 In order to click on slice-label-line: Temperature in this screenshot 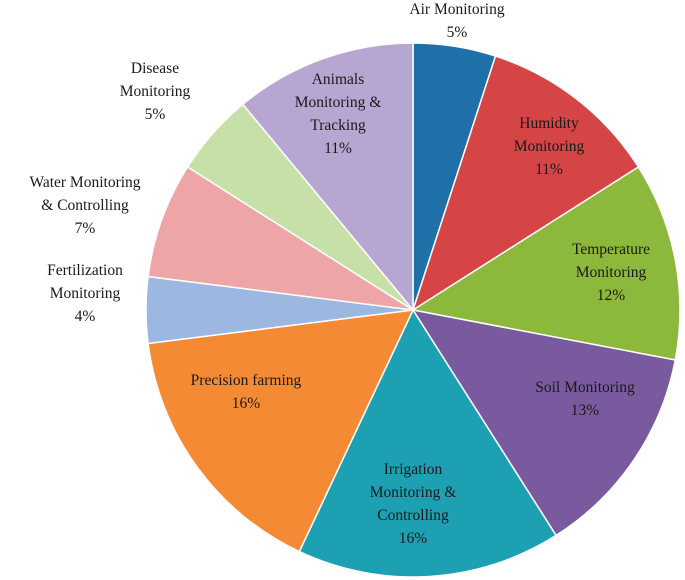, I will do `click(611, 249)`.